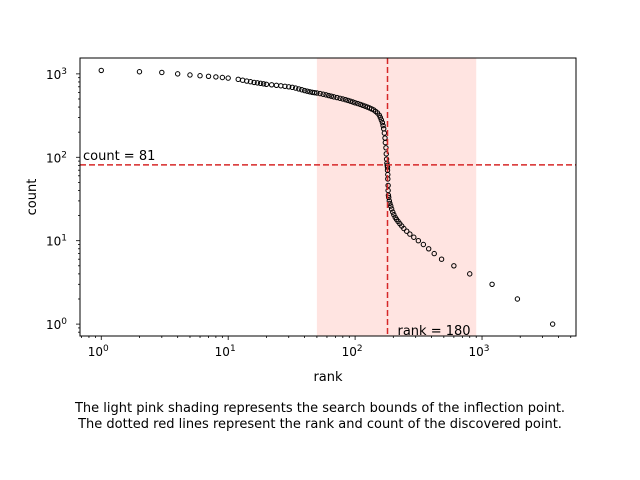  I want to click on x-ticks: 100 101 102 103, so click(326, 347).